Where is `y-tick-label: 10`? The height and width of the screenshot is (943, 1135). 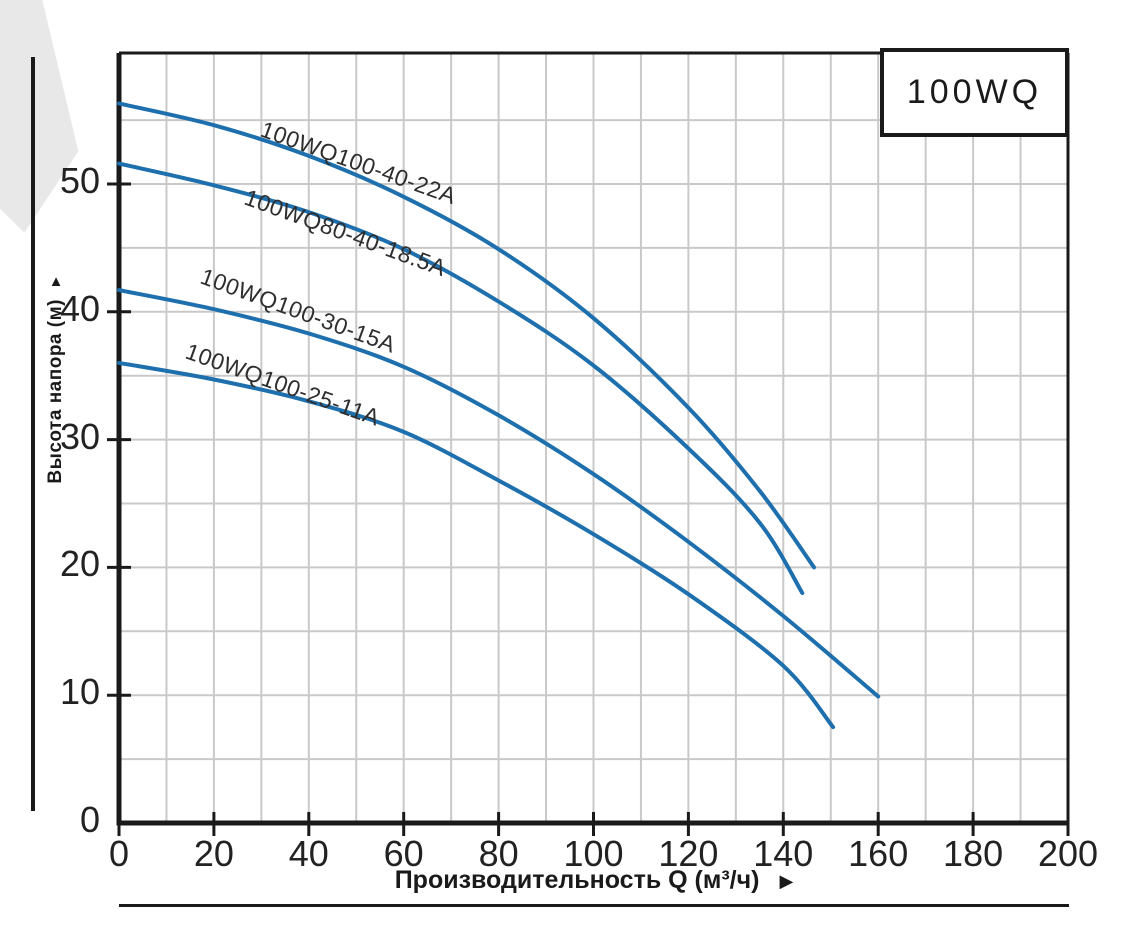
y-tick-label: 10 is located at coordinates (79, 692).